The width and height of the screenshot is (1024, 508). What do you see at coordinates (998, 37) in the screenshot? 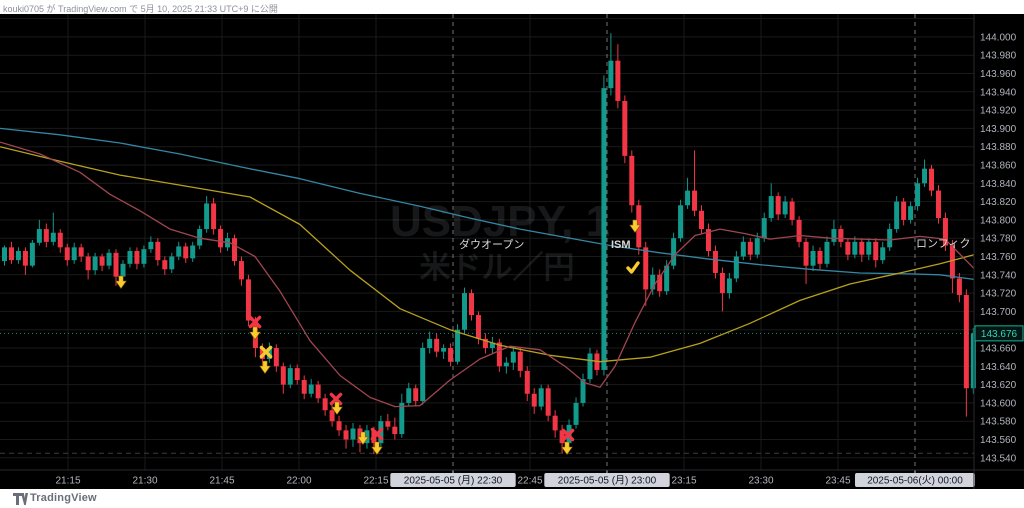
I see `price-tick-label: 144.000` at bounding box center [998, 37].